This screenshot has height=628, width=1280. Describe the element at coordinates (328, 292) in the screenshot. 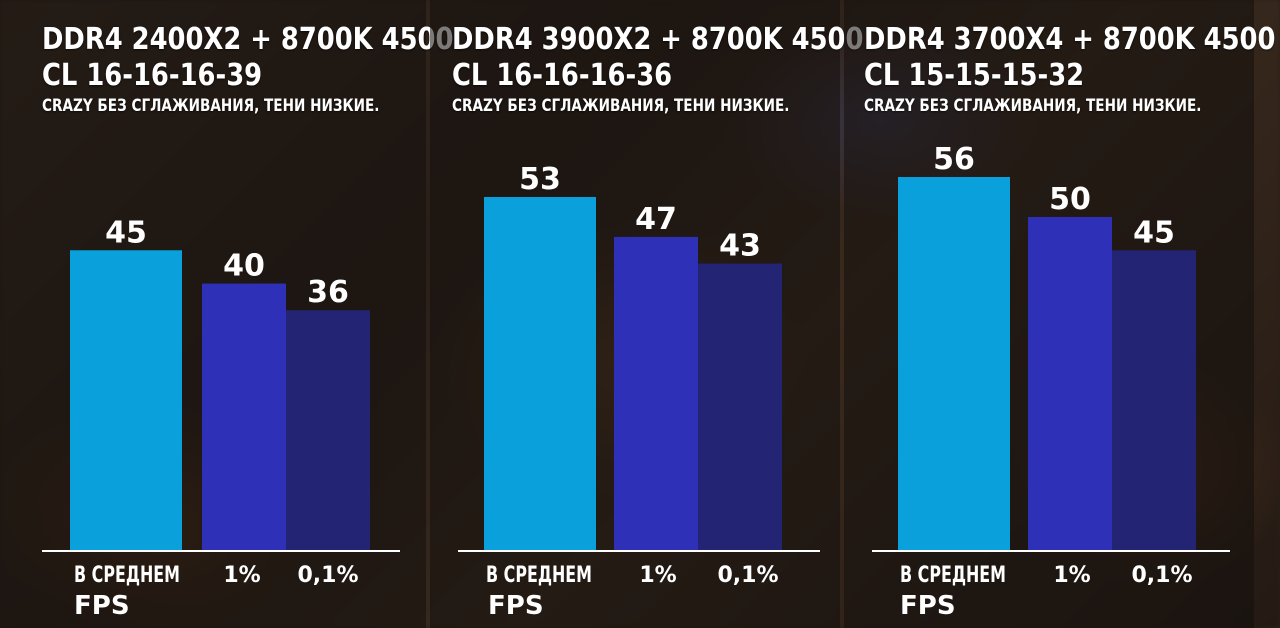

I see `data-label-p01: 36` at that location.